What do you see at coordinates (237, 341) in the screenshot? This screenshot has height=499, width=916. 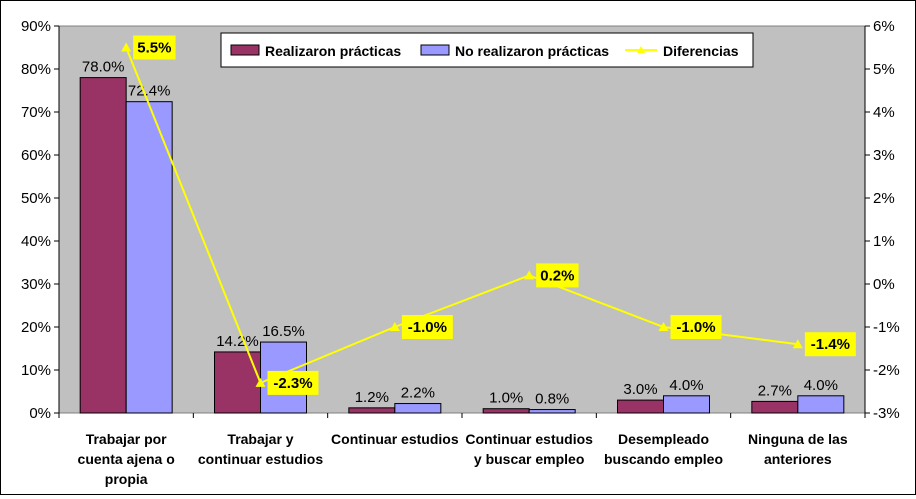 I see `bar-value-label: 14.2%` at bounding box center [237, 341].